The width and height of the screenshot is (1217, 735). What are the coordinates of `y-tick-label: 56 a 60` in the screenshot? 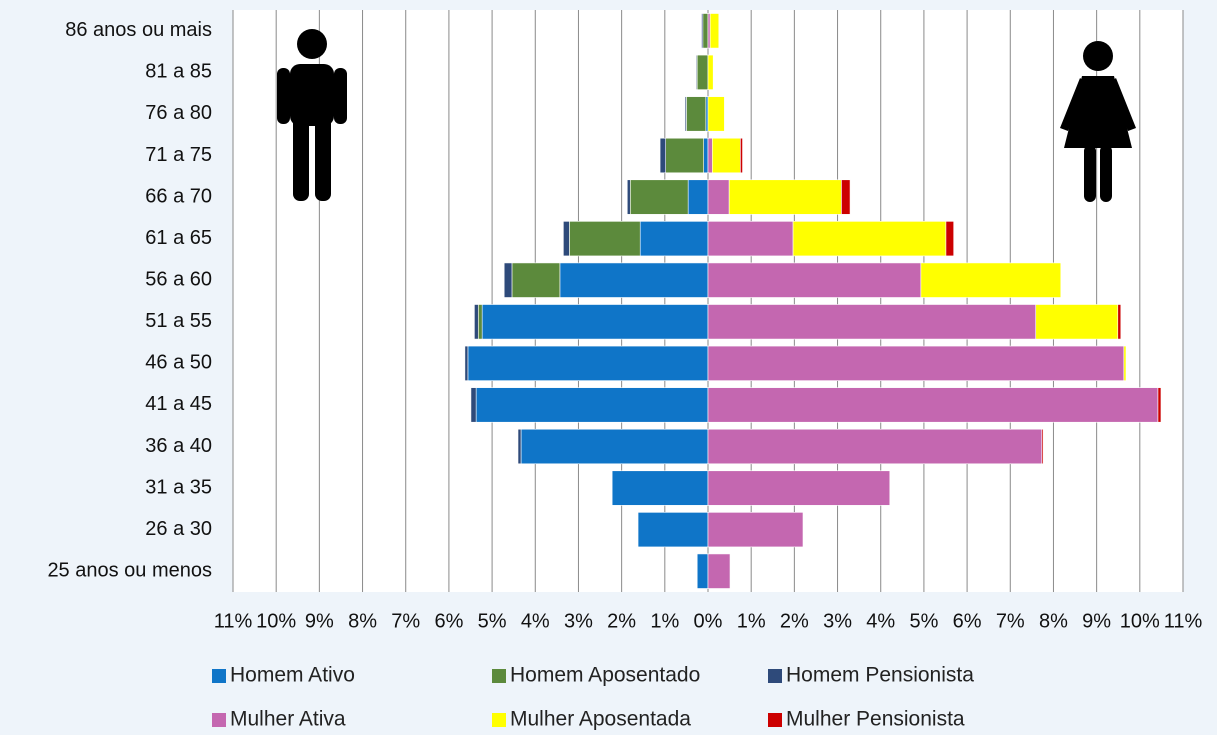 It's located at (178, 279).